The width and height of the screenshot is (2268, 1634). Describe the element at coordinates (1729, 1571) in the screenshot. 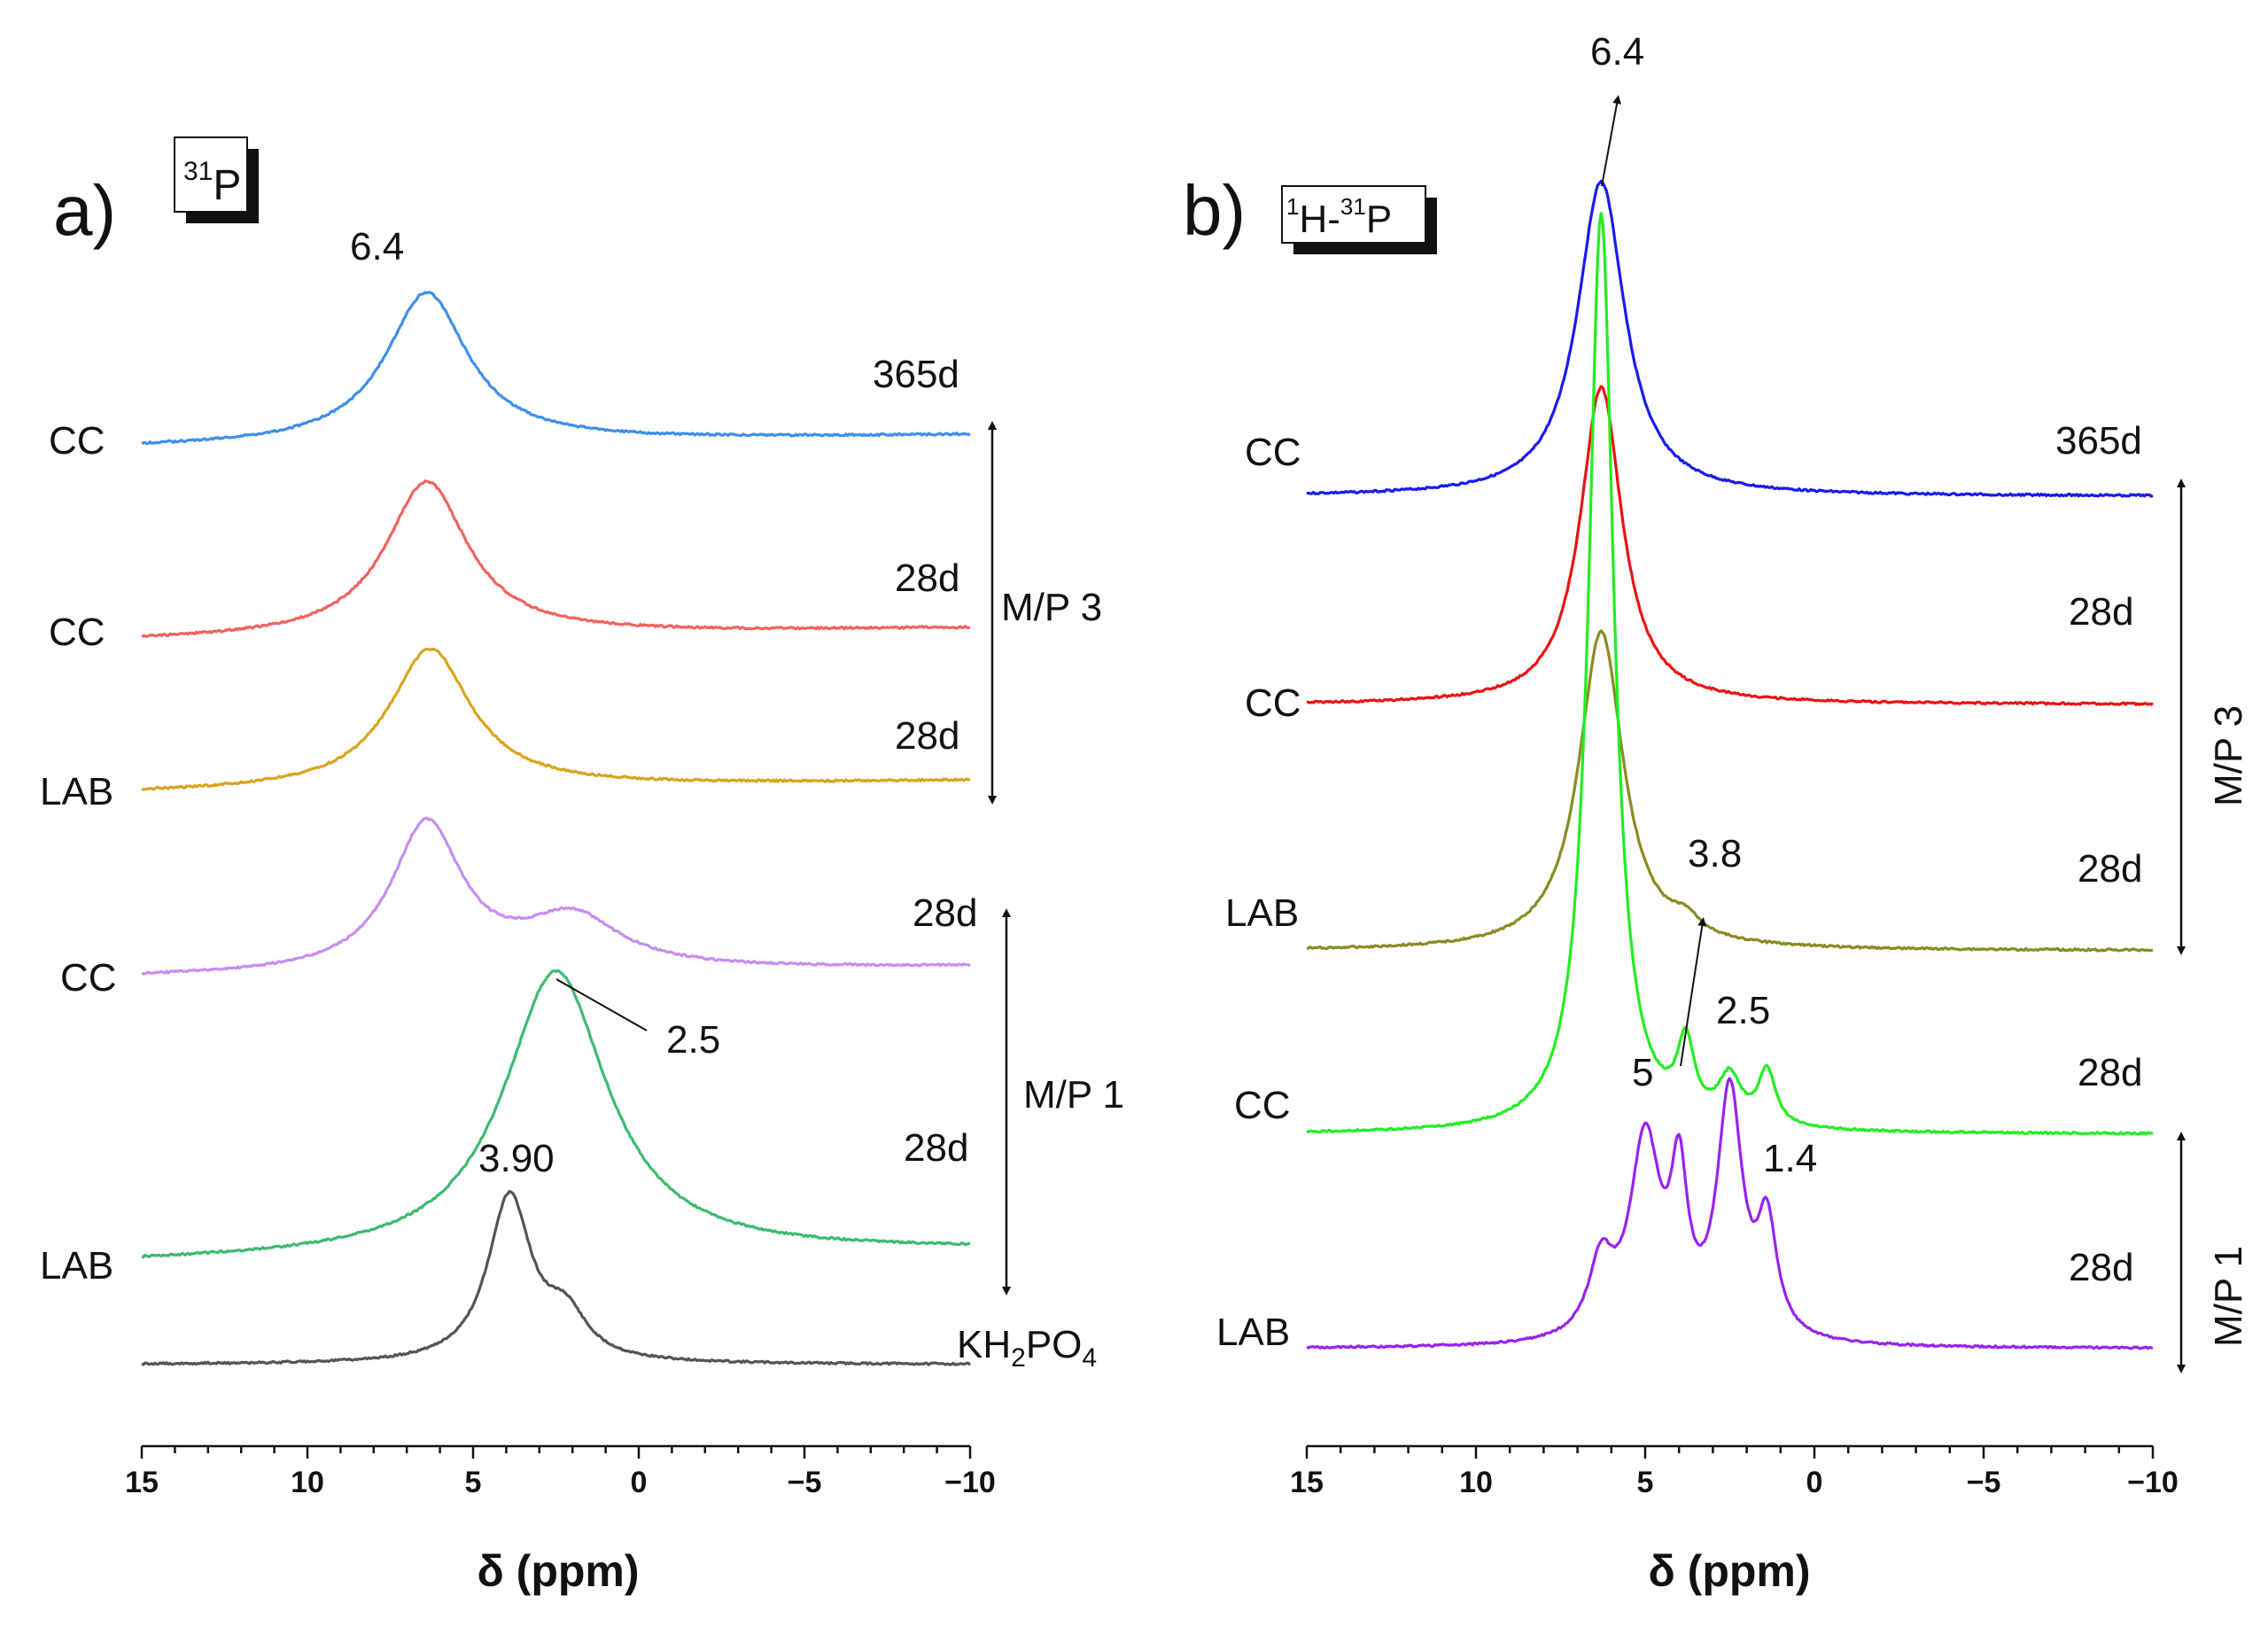

I see `panel-b-x-axis-title: δ (ppm)` at that location.